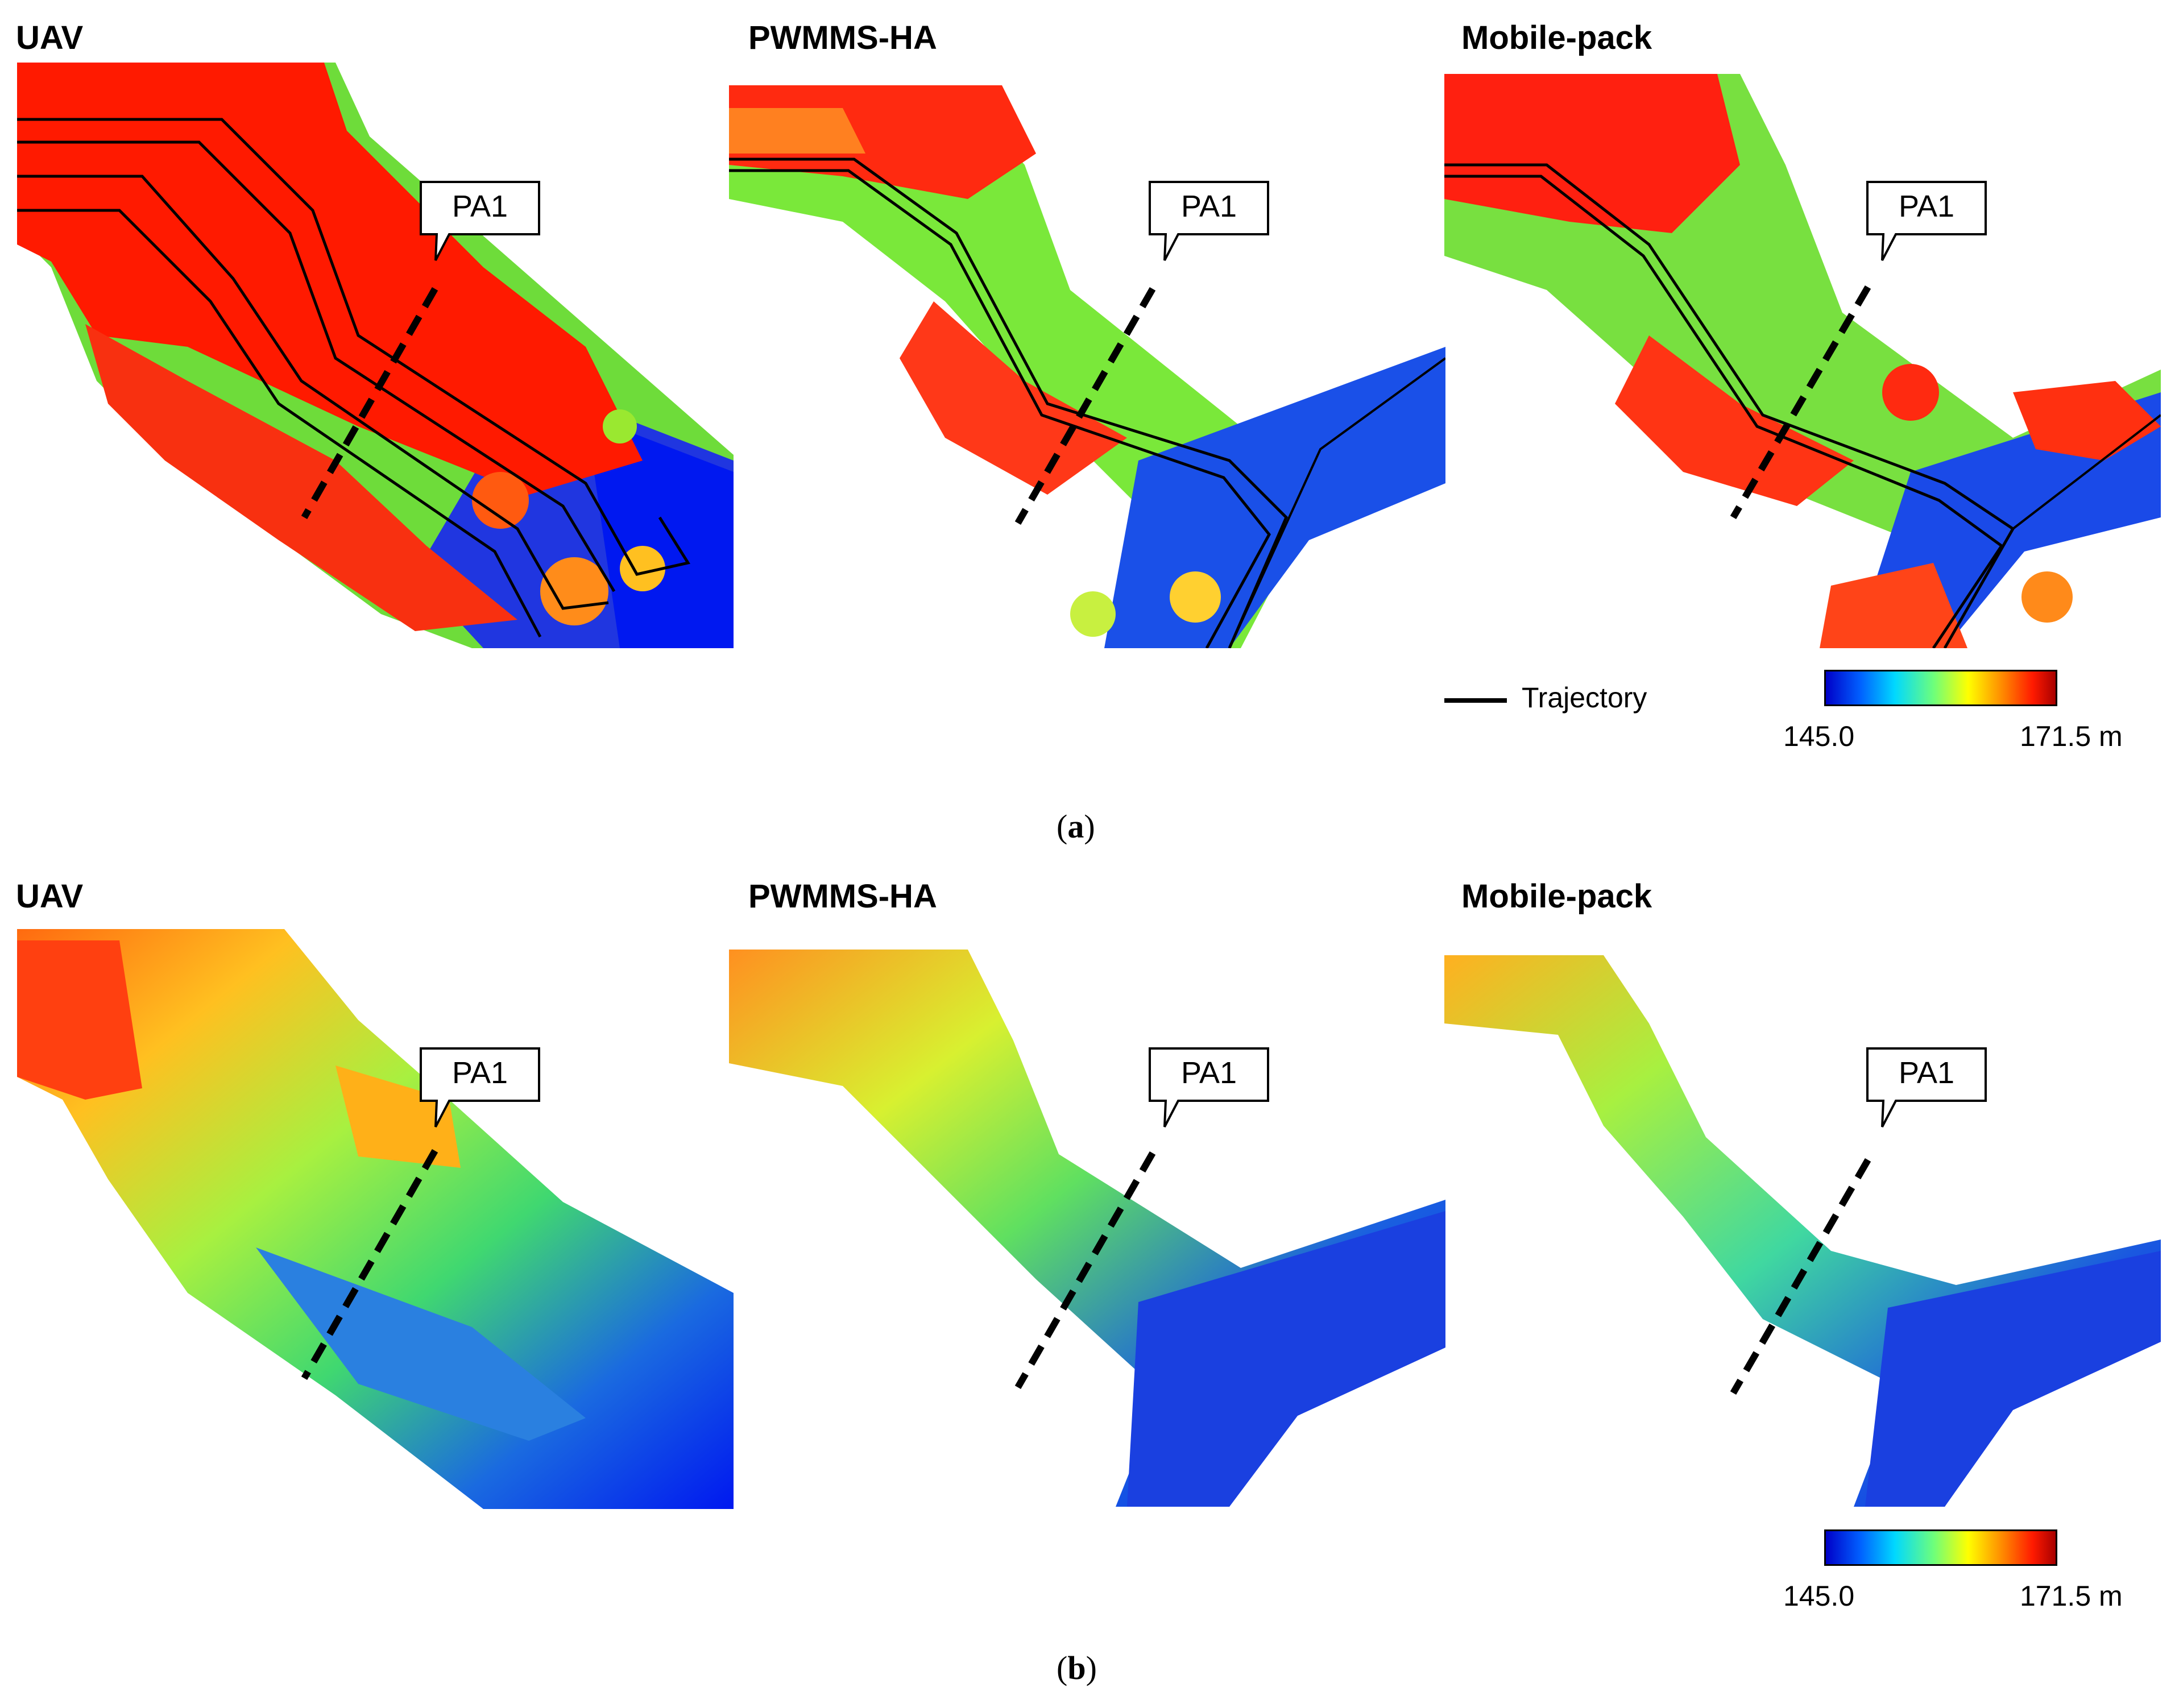 This screenshot has height=1708, width=2179. I want to click on caption-letter: a, so click(1075, 826).